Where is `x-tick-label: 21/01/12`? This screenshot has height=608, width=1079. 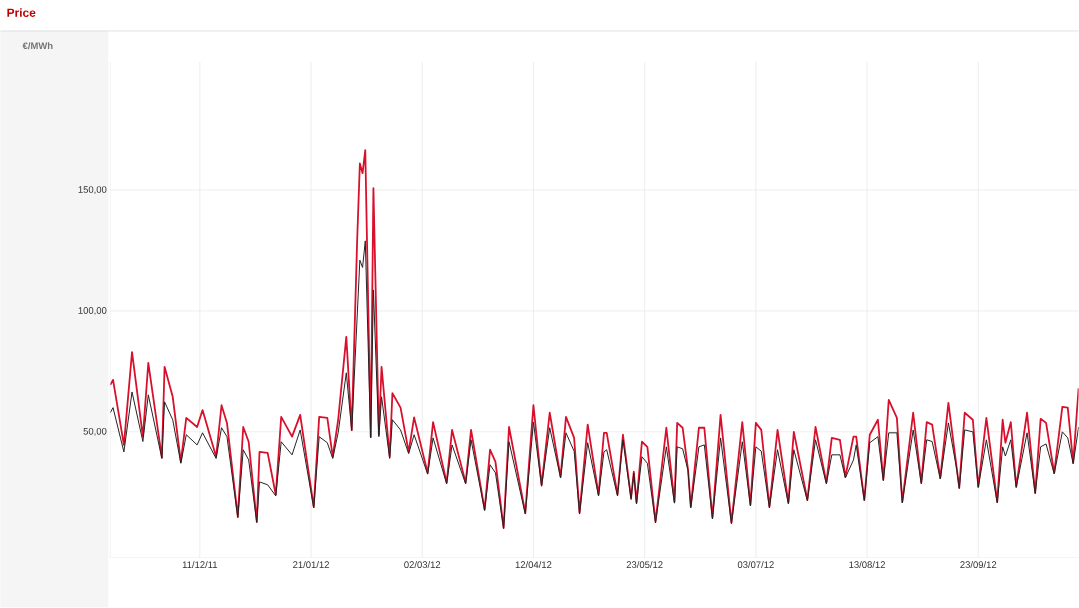
x-tick-label: 21/01/12 is located at coordinates (311, 565).